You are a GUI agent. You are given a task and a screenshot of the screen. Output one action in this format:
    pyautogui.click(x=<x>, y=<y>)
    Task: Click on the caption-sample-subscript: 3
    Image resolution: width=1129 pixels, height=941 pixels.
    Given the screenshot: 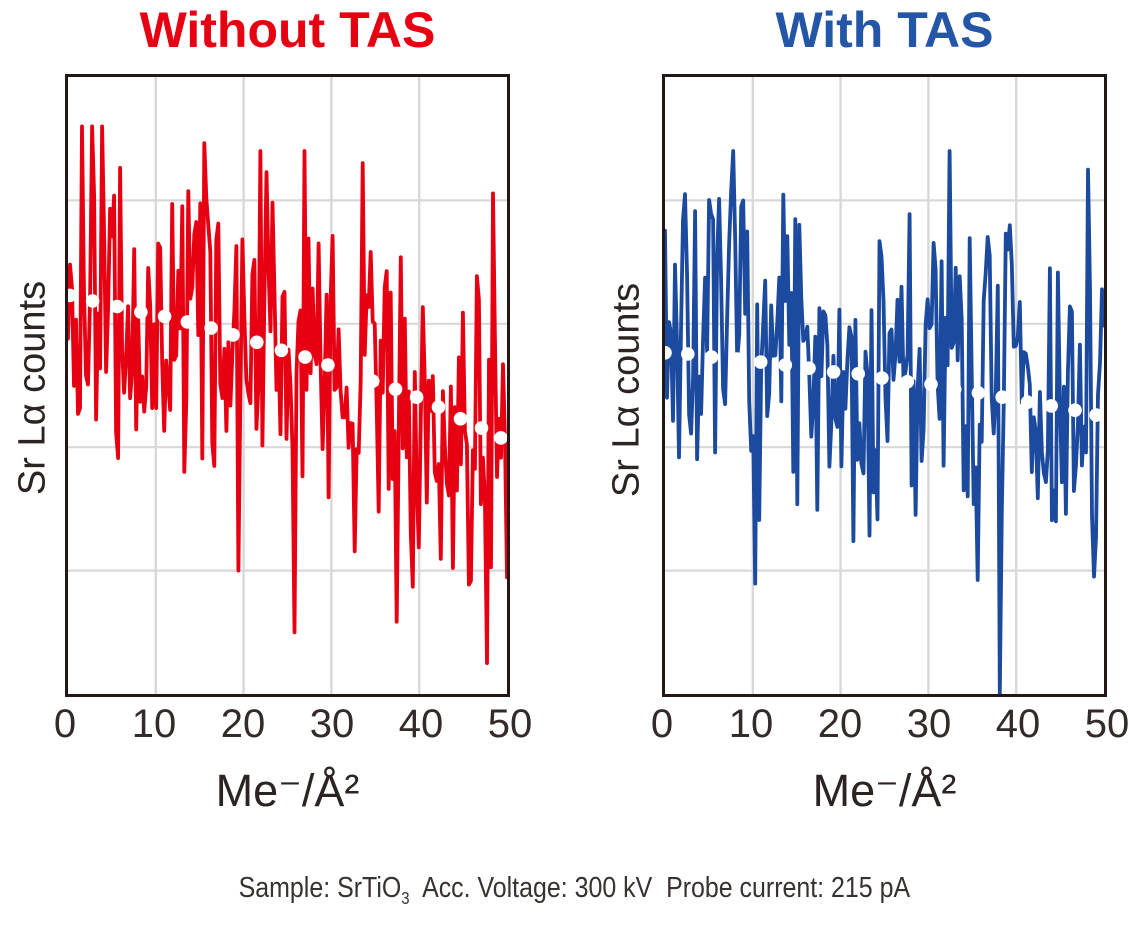 What is the action you would take?
    pyautogui.click(x=405, y=897)
    